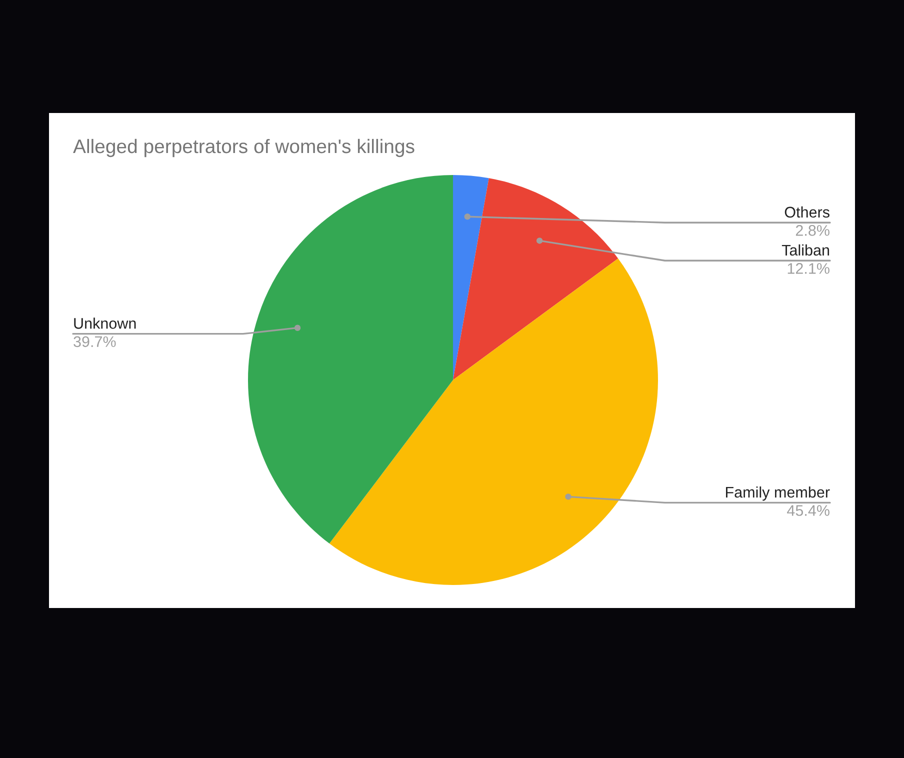 The width and height of the screenshot is (904, 758). What do you see at coordinates (813, 230) in the screenshot?
I see `data-label: 2.8%` at bounding box center [813, 230].